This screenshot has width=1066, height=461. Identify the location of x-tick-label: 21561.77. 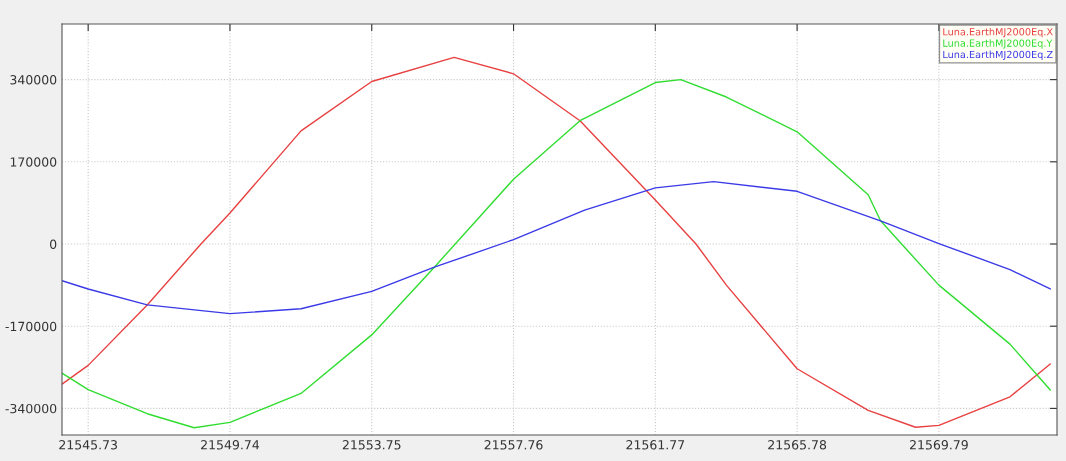
(655, 445).